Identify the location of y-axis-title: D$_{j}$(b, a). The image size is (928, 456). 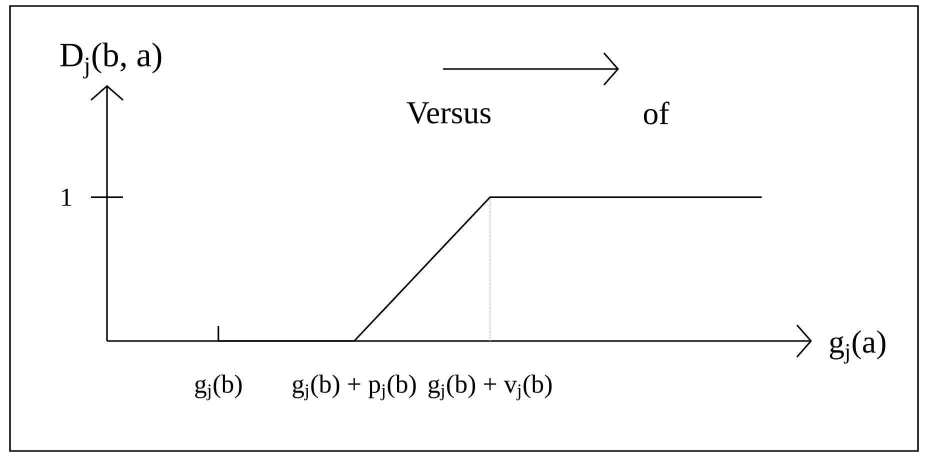
(111, 60).